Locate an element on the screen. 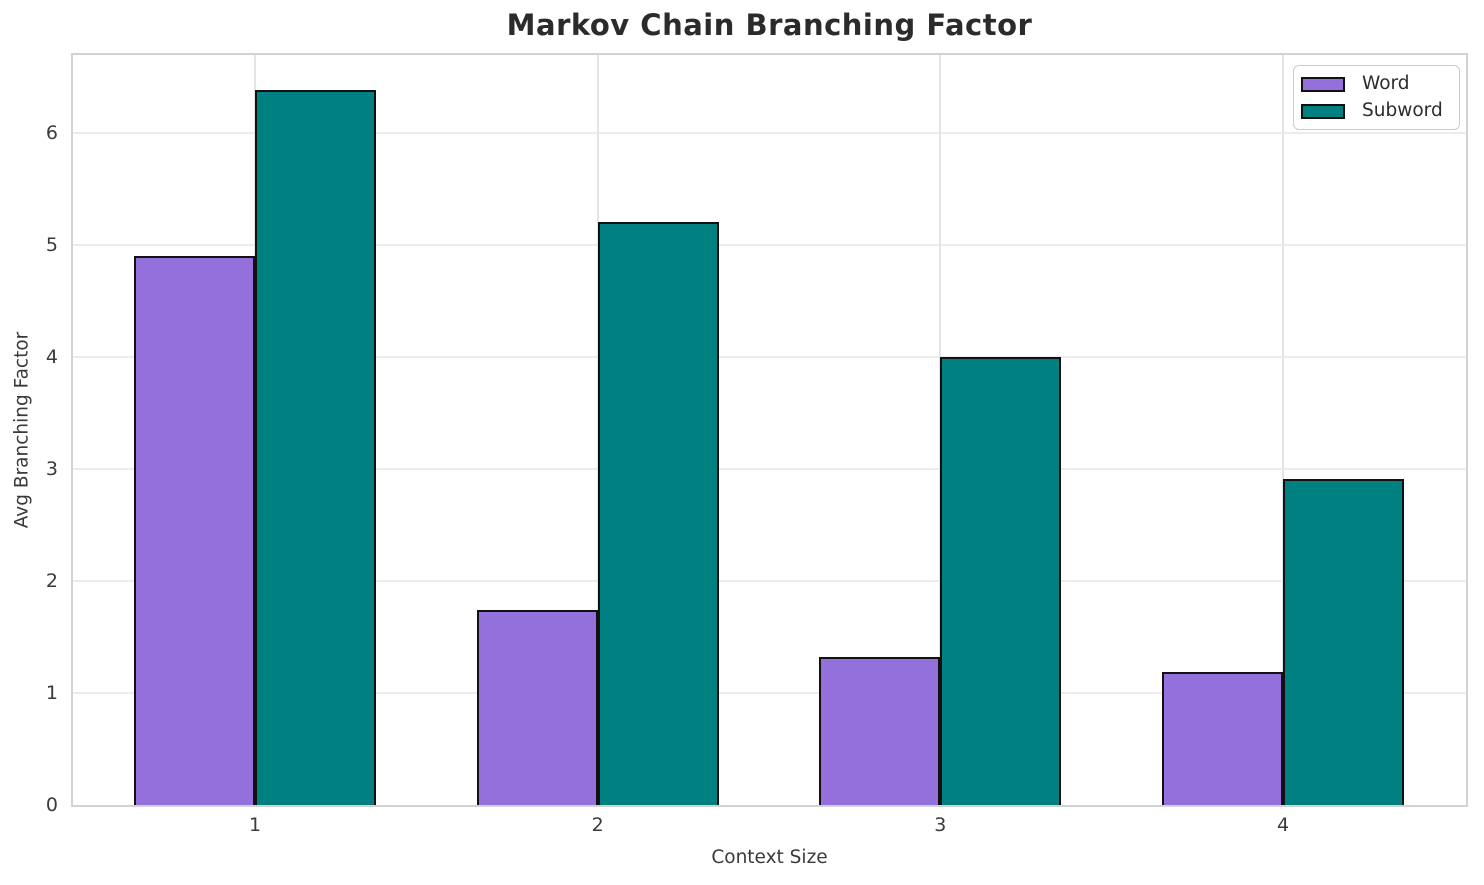 This screenshot has height=885, width=1484. x-tick-label-4: 4 is located at coordinates (1283, 825).